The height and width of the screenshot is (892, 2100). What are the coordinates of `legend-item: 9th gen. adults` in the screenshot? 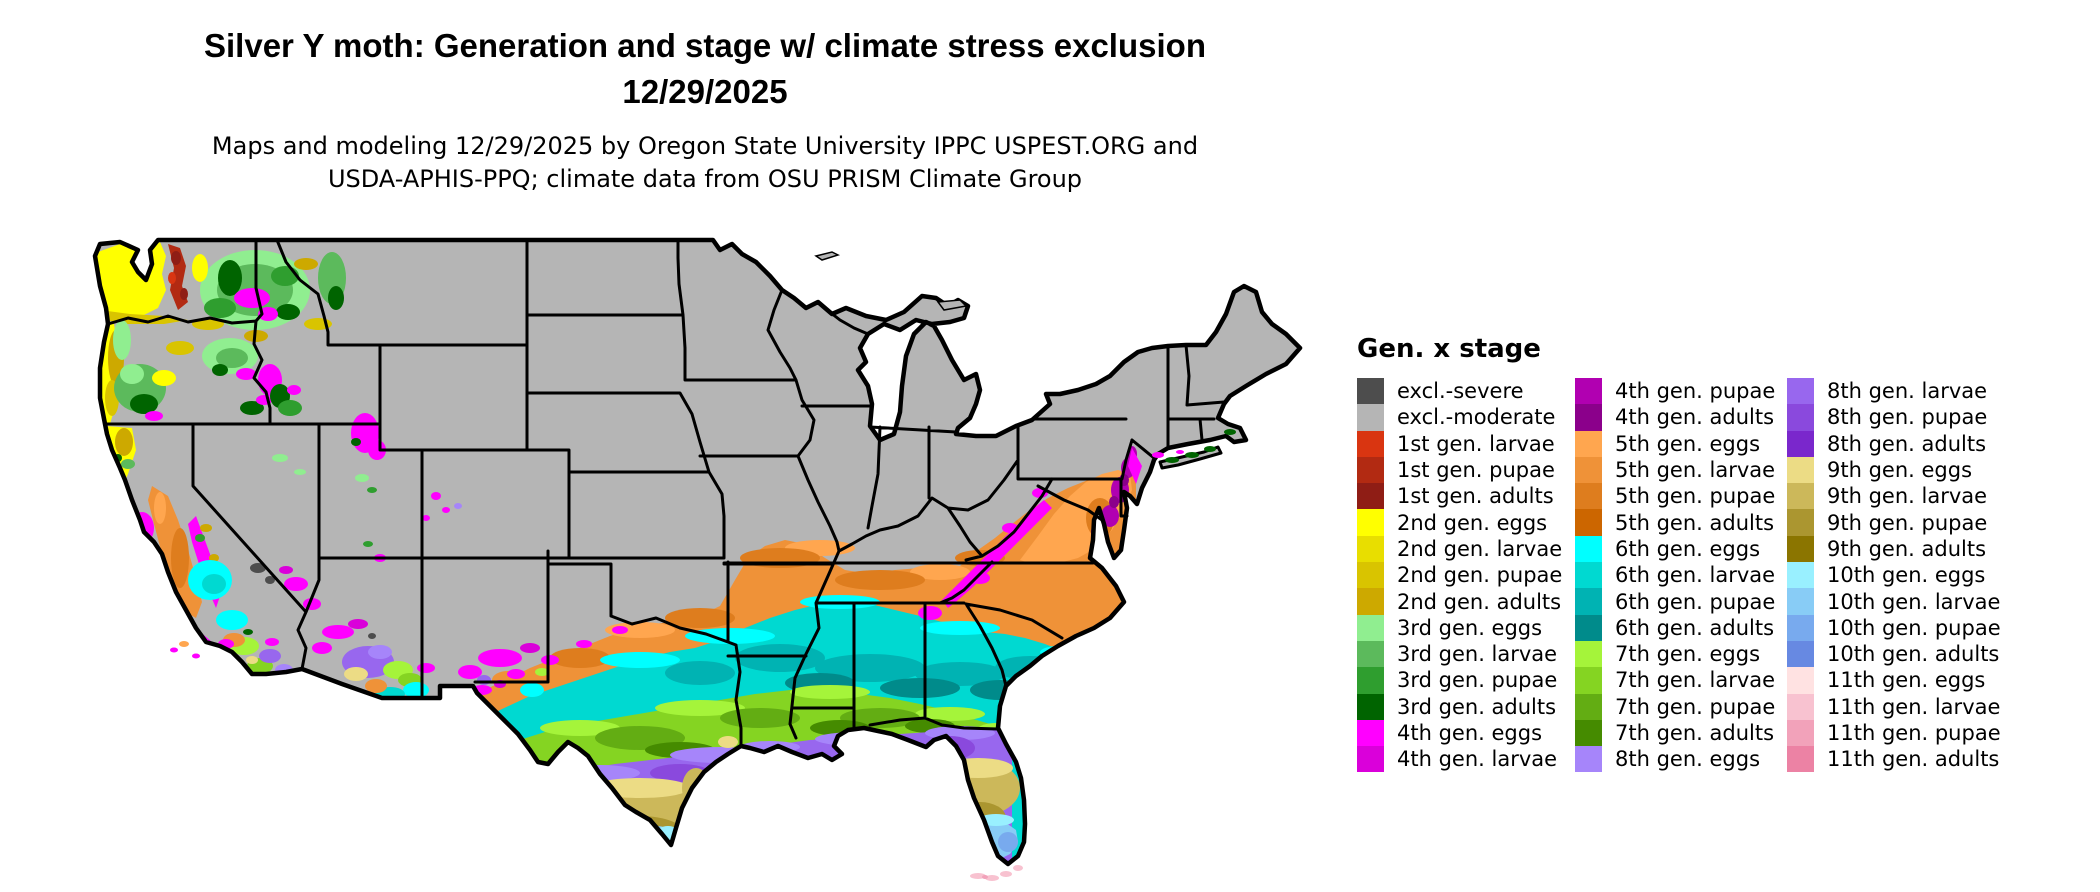 It's located at (1913, 549).